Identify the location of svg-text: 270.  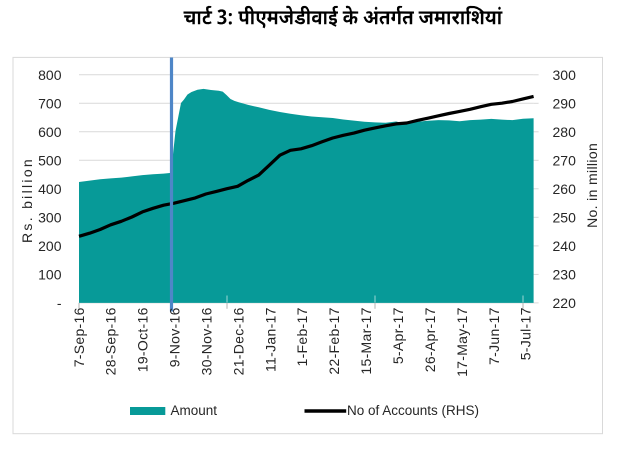
(565, 160).